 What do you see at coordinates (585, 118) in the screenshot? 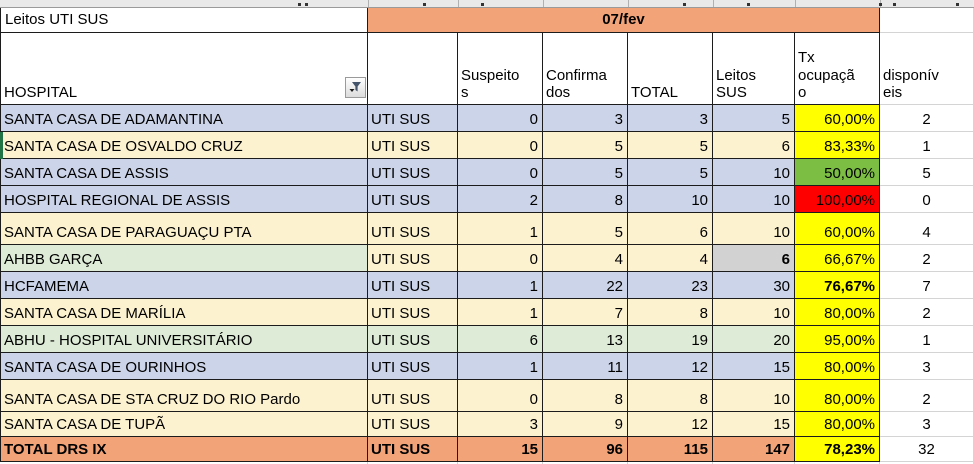
I see `cell-confirmed-count: 3` at bounding box center [585, 118].